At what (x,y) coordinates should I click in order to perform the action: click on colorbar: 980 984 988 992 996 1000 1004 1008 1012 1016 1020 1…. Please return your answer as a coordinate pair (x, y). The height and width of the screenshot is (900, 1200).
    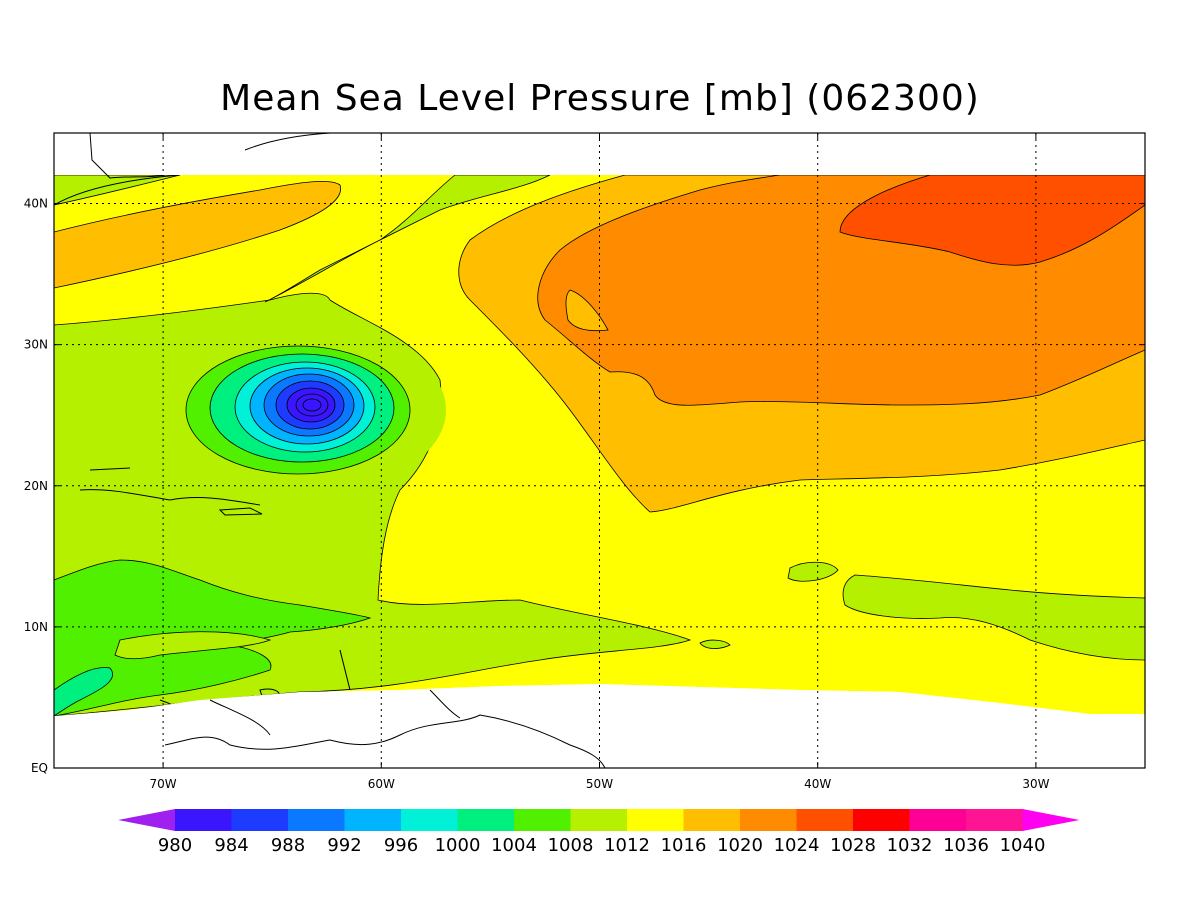
    Looking at the image, I should click on (599, 832).